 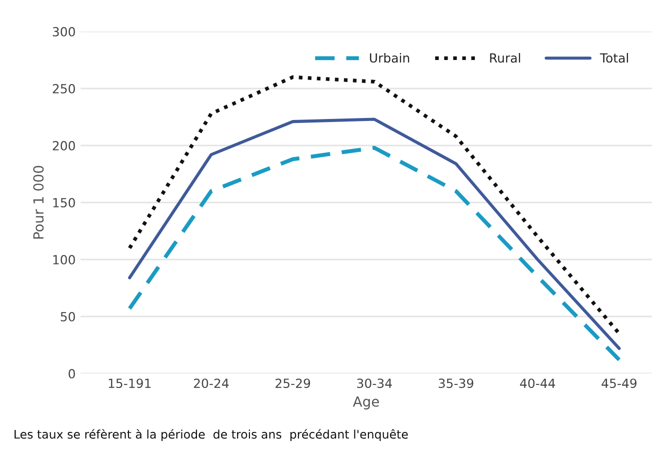 What do you see at coordinates (67, 317) in the screenshot?
I see `y-tick-label: 50` at bounding box center [67, 317].